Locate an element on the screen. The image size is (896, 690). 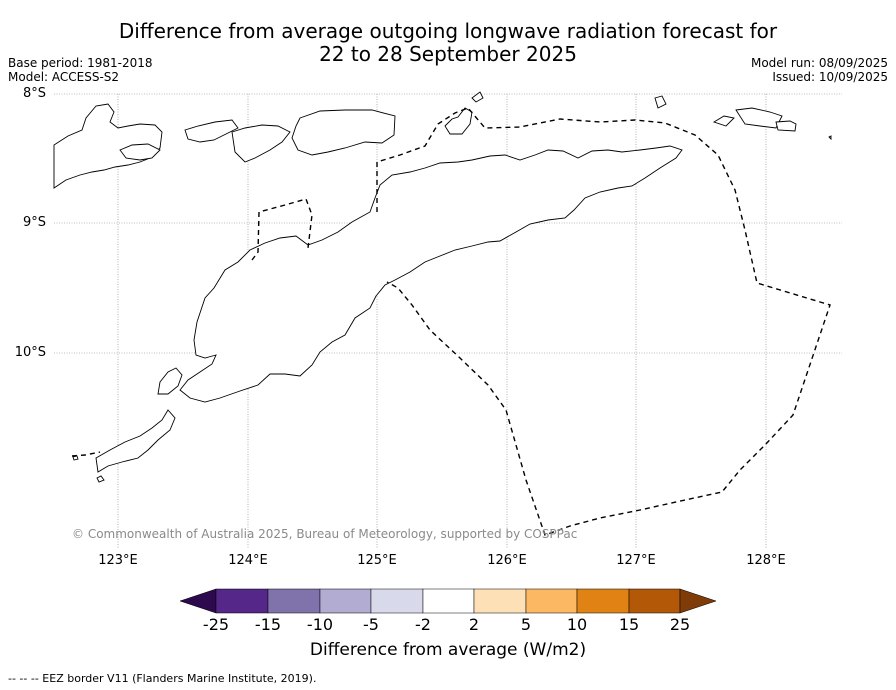
lat-label-10s: 10°S is located at coordinates (30, 352).